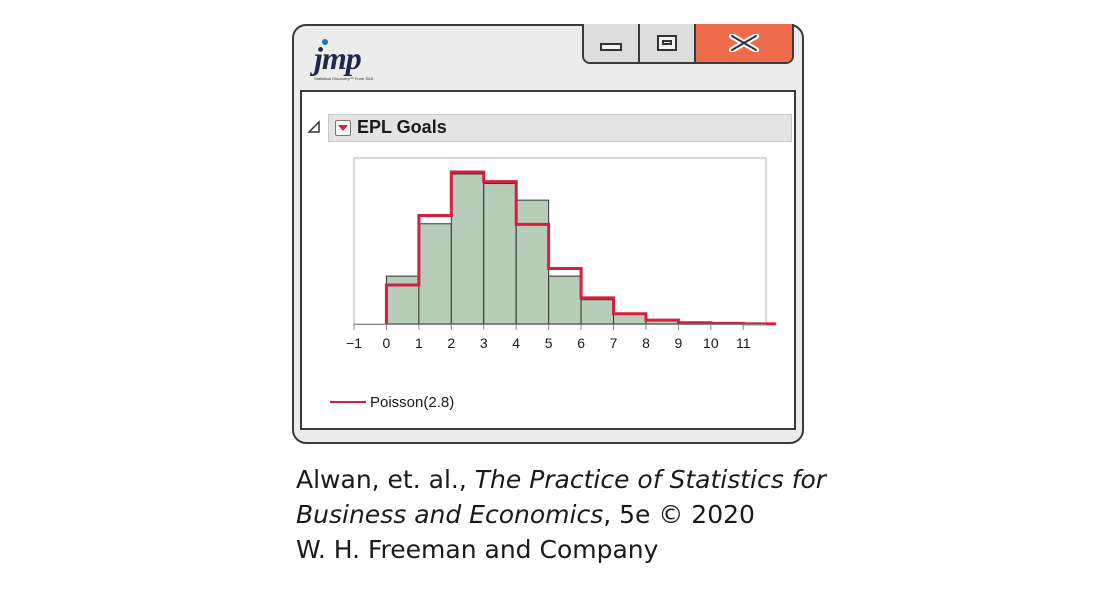  I want to click on close-icon, so click(744, 43).